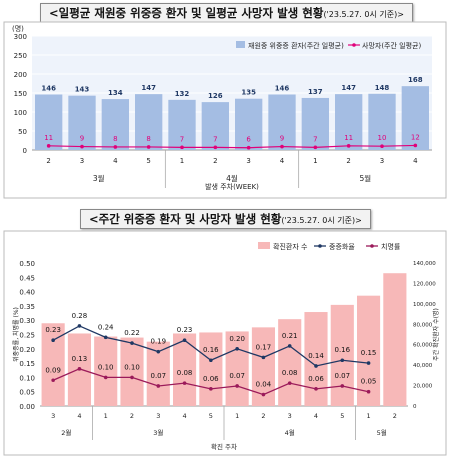  What do you see at coordinates (424, 284) in the screenshot?
I see `chart-2-ytick-right-label: 120,000` at bounding box center [424, 284].